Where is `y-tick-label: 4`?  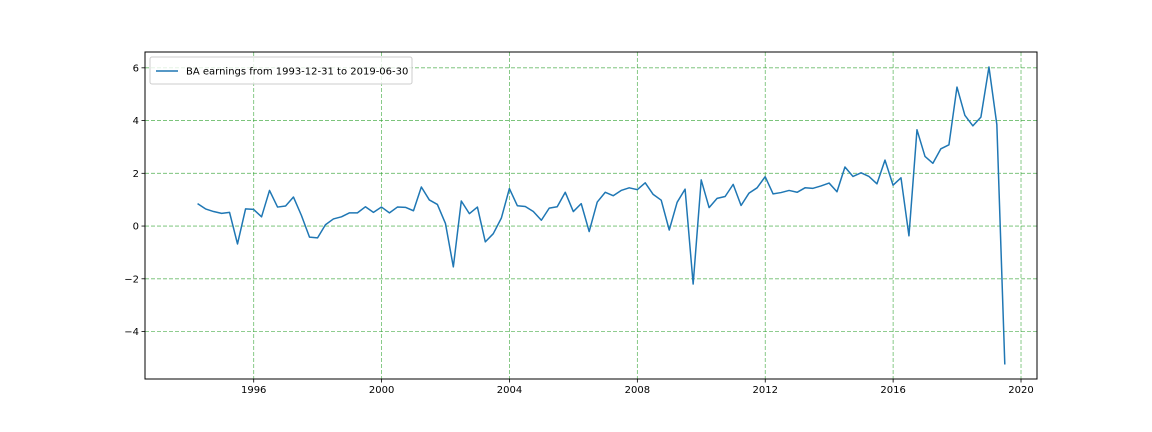
y-tick-label: 4 is located at coordinates (136, 121).